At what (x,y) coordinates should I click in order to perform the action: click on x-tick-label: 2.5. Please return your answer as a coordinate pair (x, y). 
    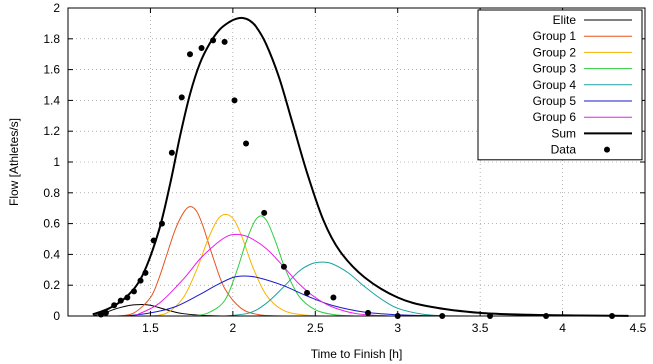
    Looking at the image, I should click on (315, 328).